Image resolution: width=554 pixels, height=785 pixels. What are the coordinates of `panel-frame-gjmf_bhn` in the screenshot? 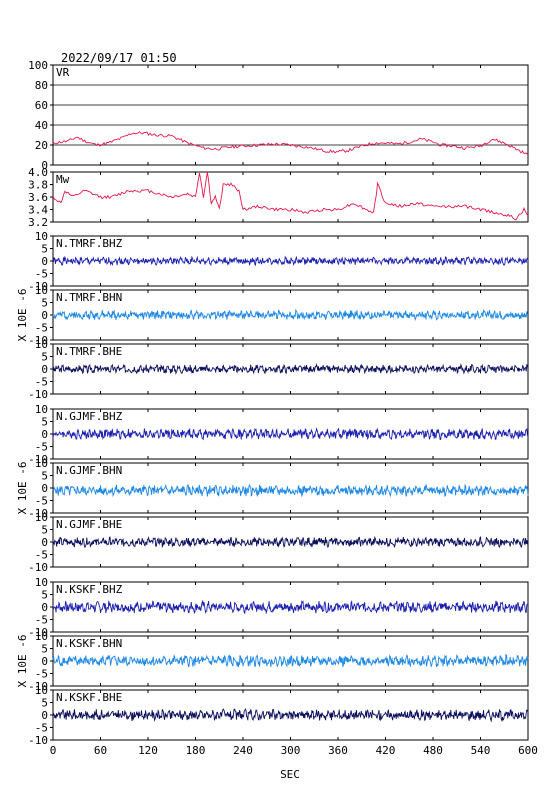 It's located at (290, 488).